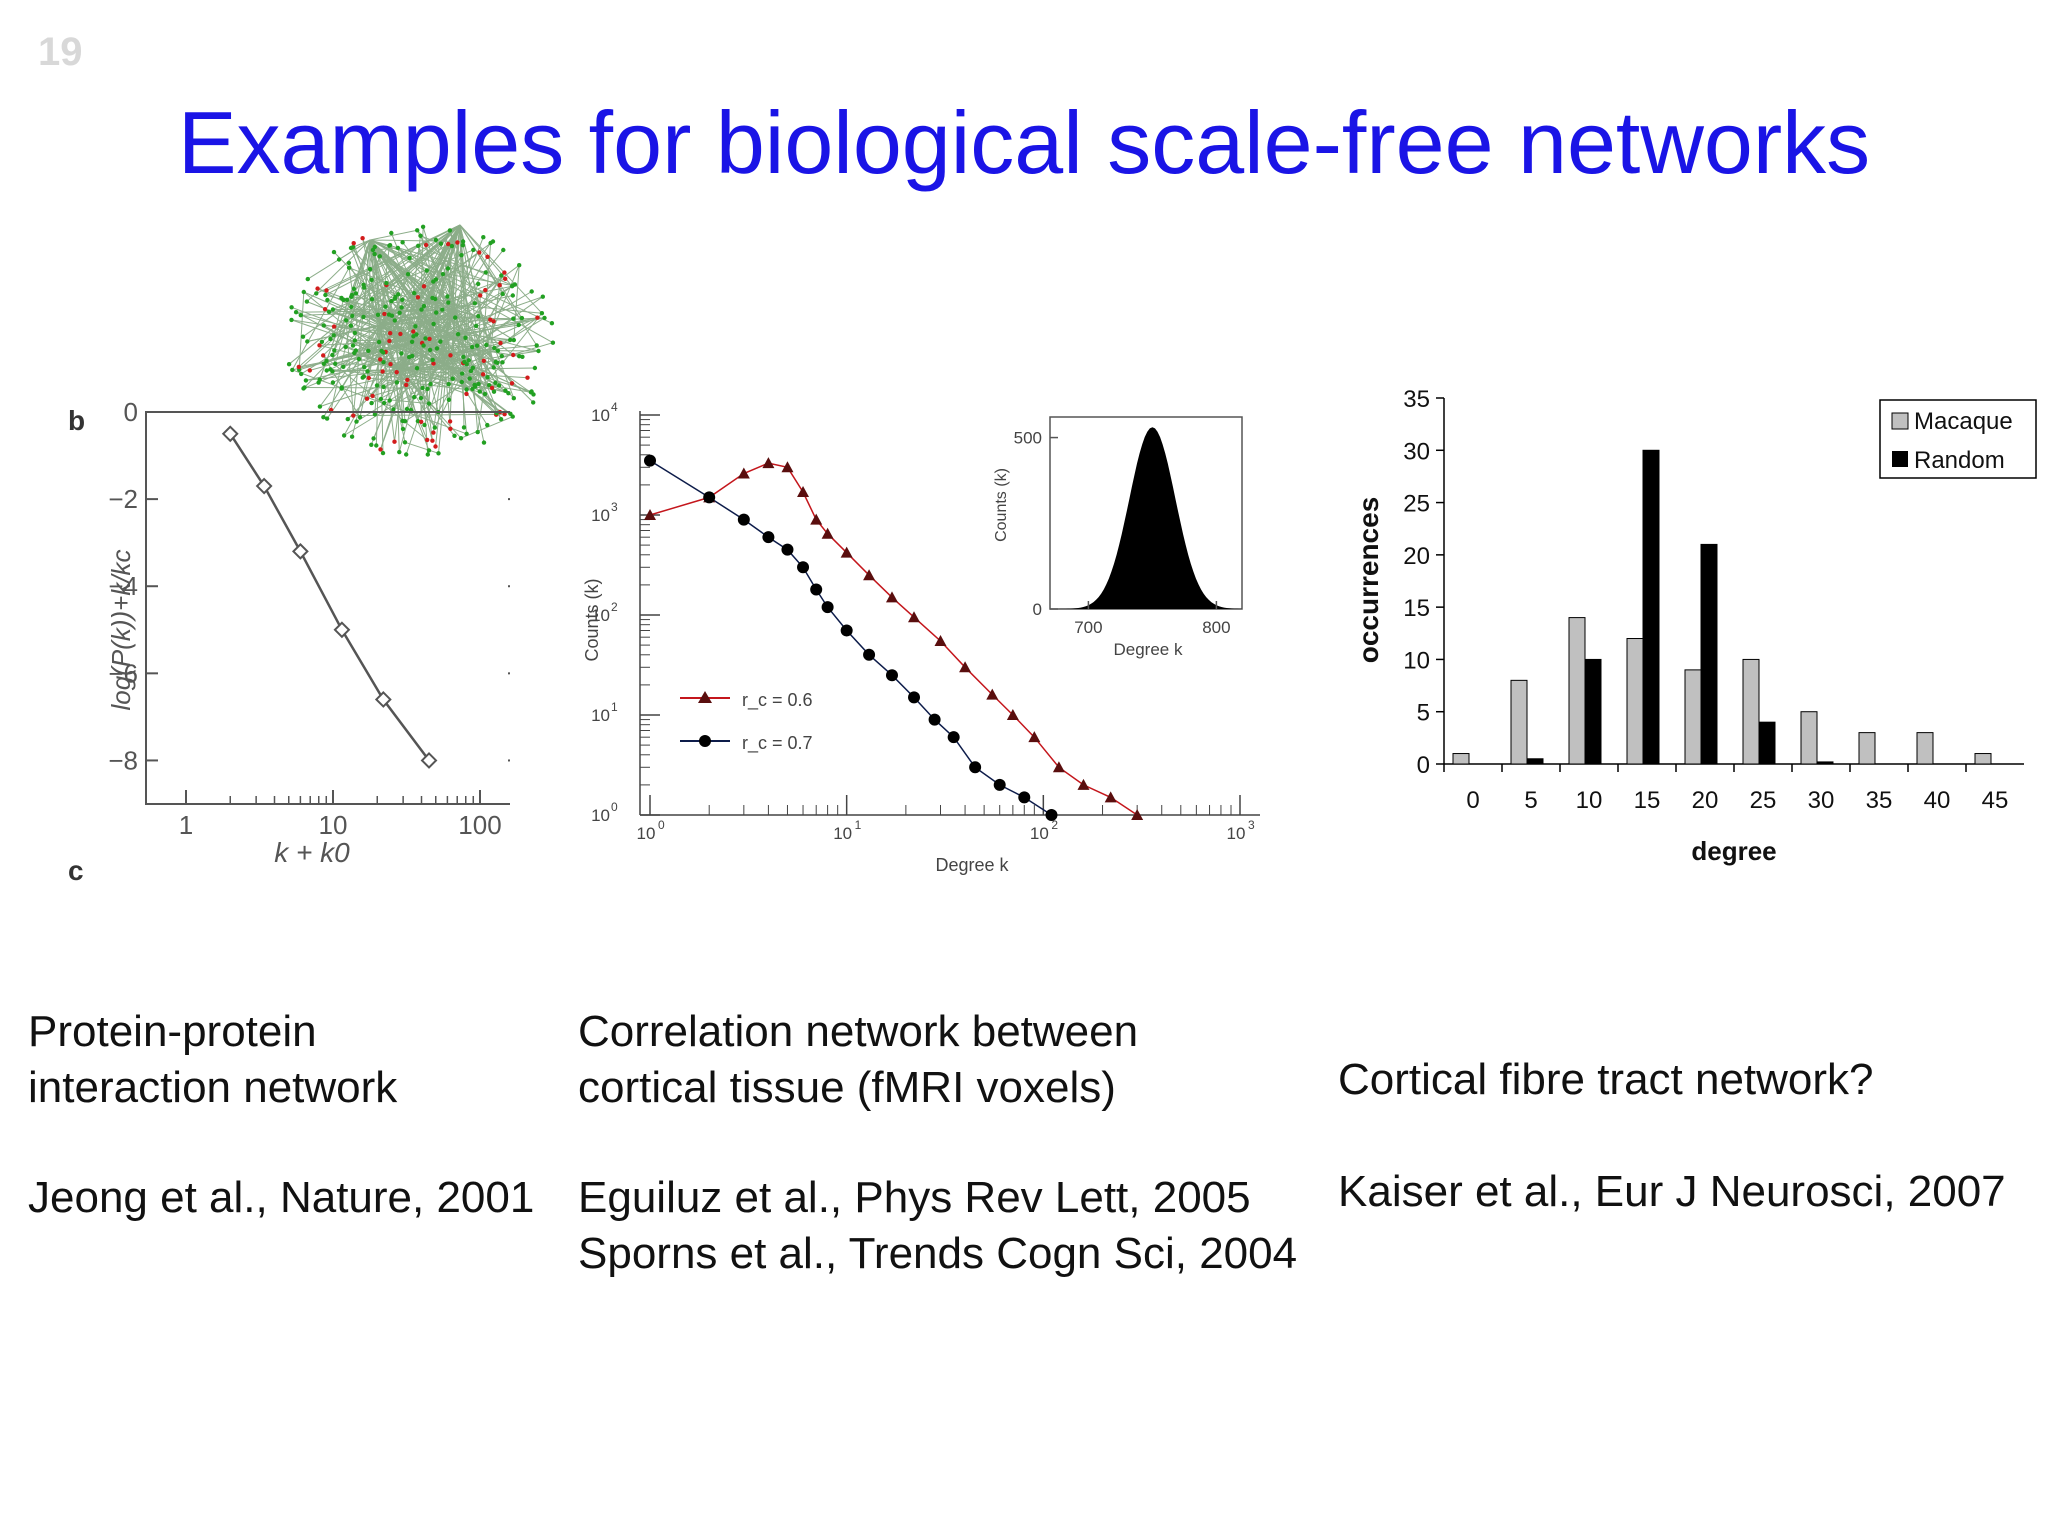 The width and height of the screenshot is (2048, 1536). What do you see at coordinates (1037, 609) in the screenshot?
I see `inset-y-tick-label: 0` at bounding box center [1037, 609].